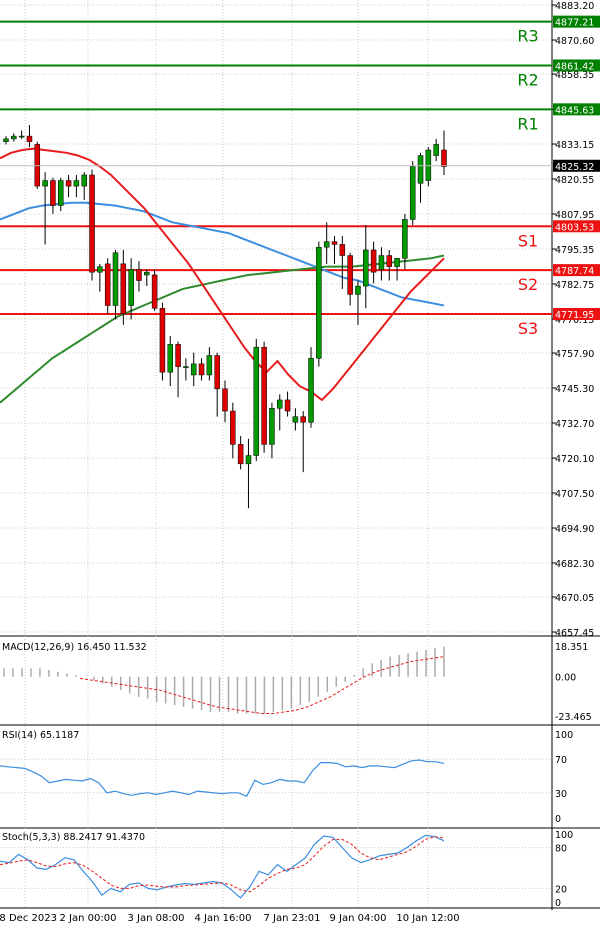 The width and height of the screenshot is (600, 929). I want to click on rsi-label: RSI(14) 65.1187, so click(40, 735).